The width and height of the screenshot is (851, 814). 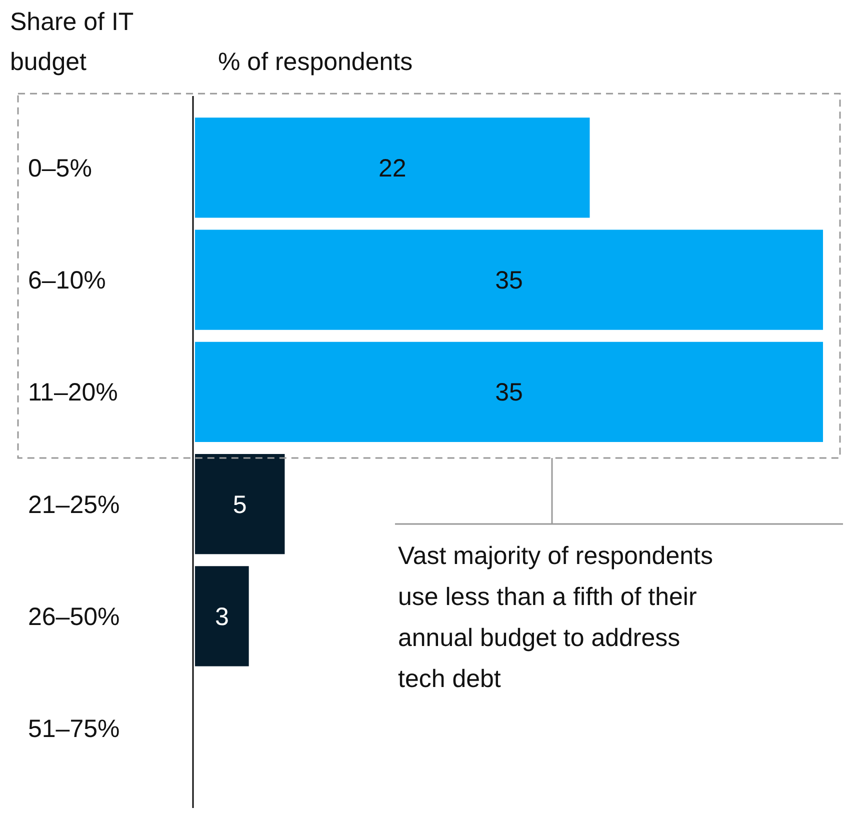 I want to click on annotation: Vast majority of respondents use less than a fifth of their annual budget to address tech debt, so click(x=555, y=617).